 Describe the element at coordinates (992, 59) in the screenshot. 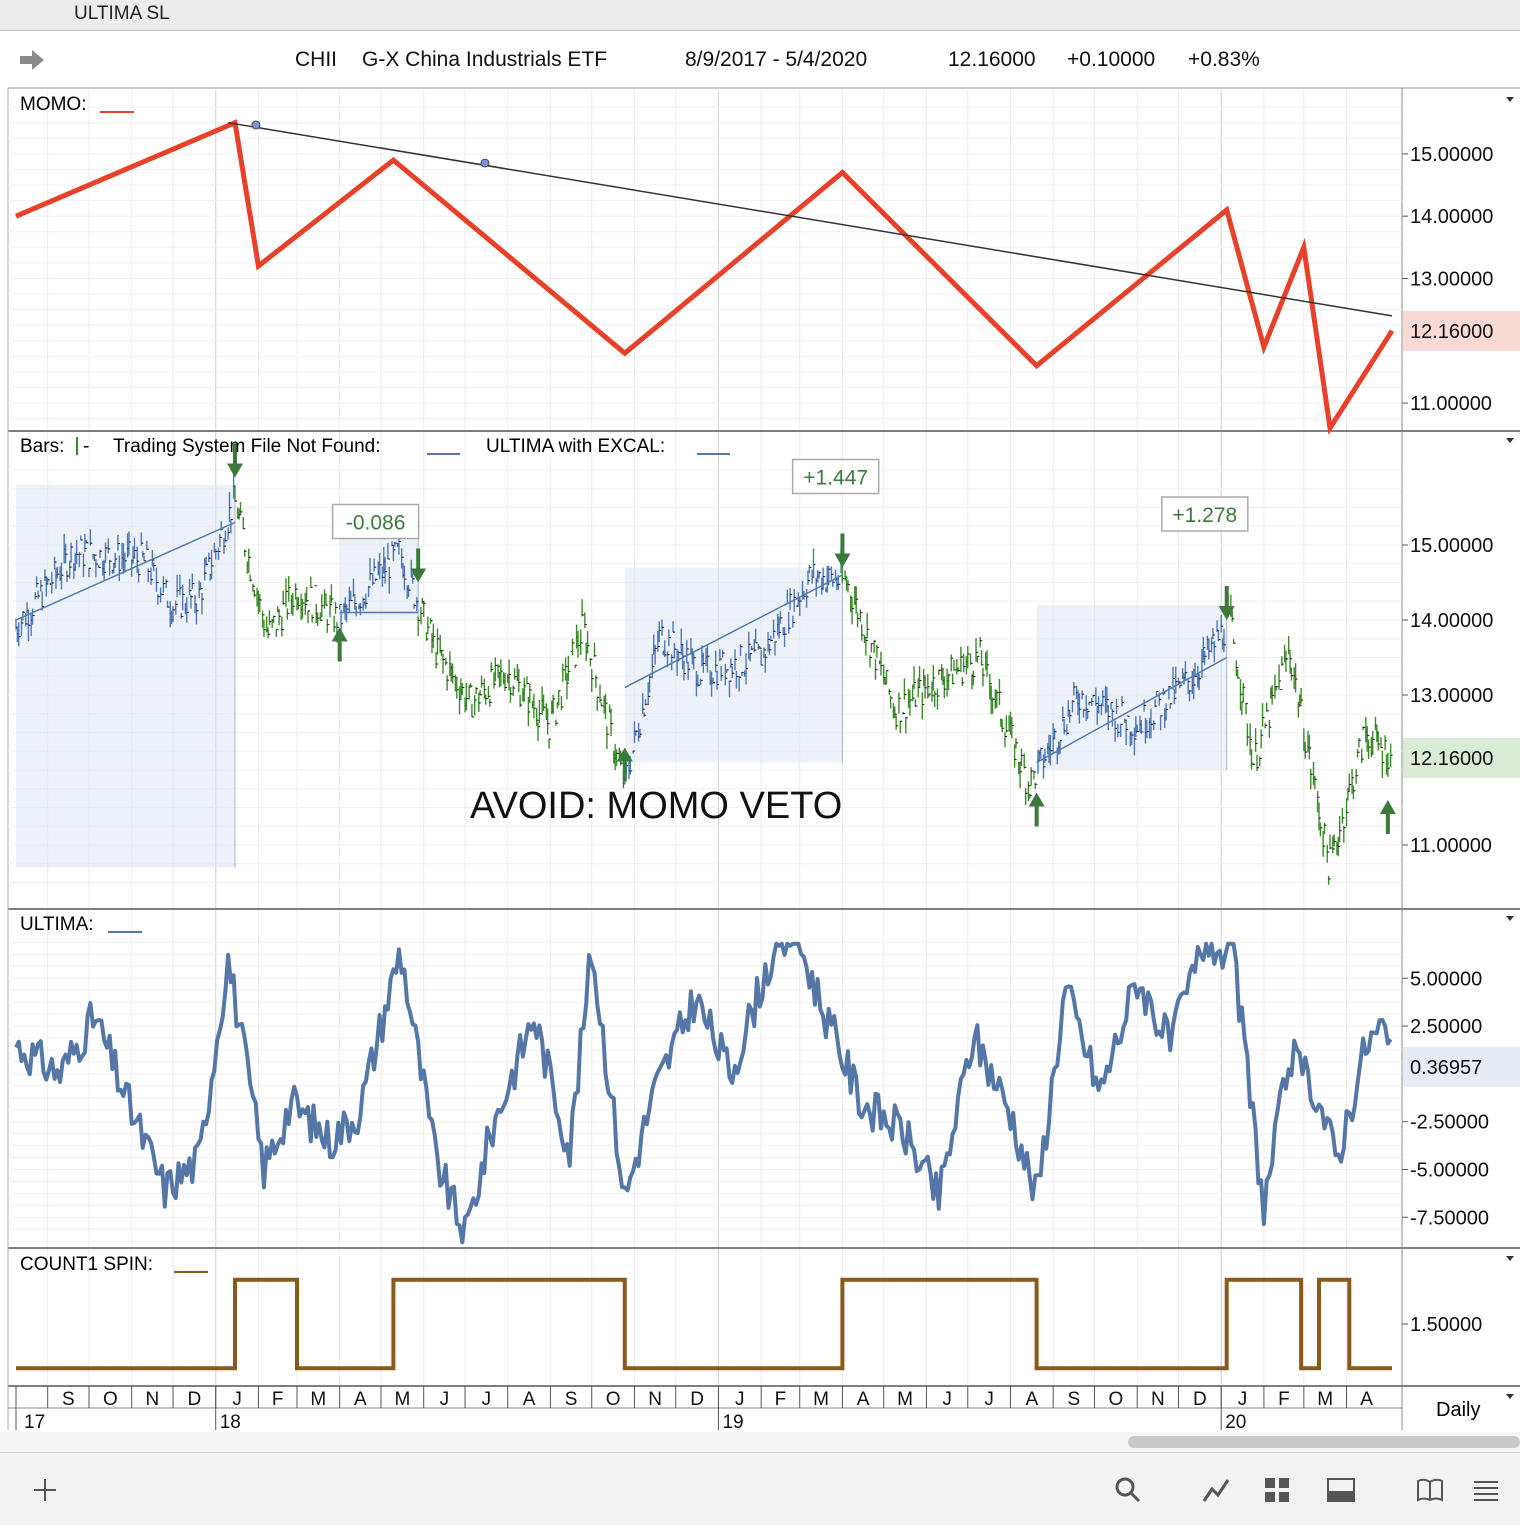

I see `last-price: 12.16000` at that location.